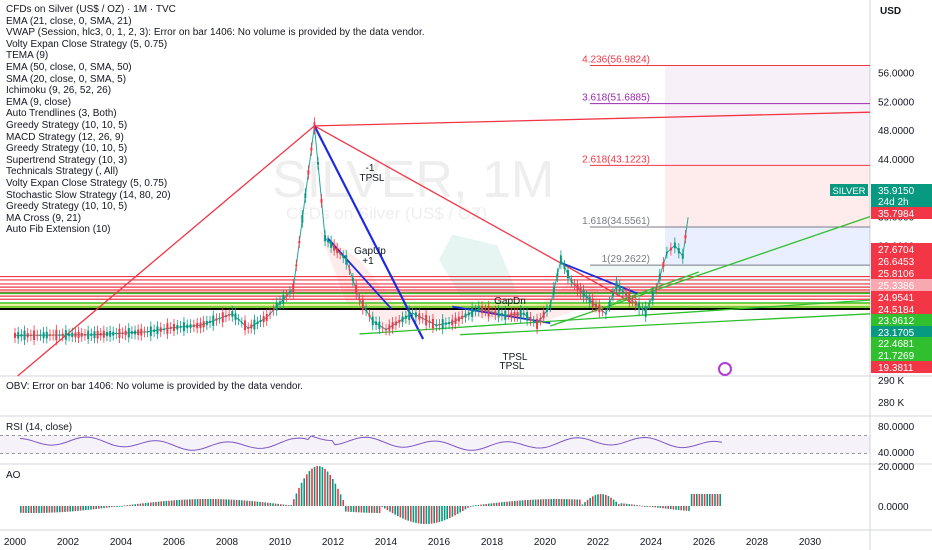 The height and width of the screenshot is (550, 932). I want to click on price-label-value: 25.8106, so click(896, 274).